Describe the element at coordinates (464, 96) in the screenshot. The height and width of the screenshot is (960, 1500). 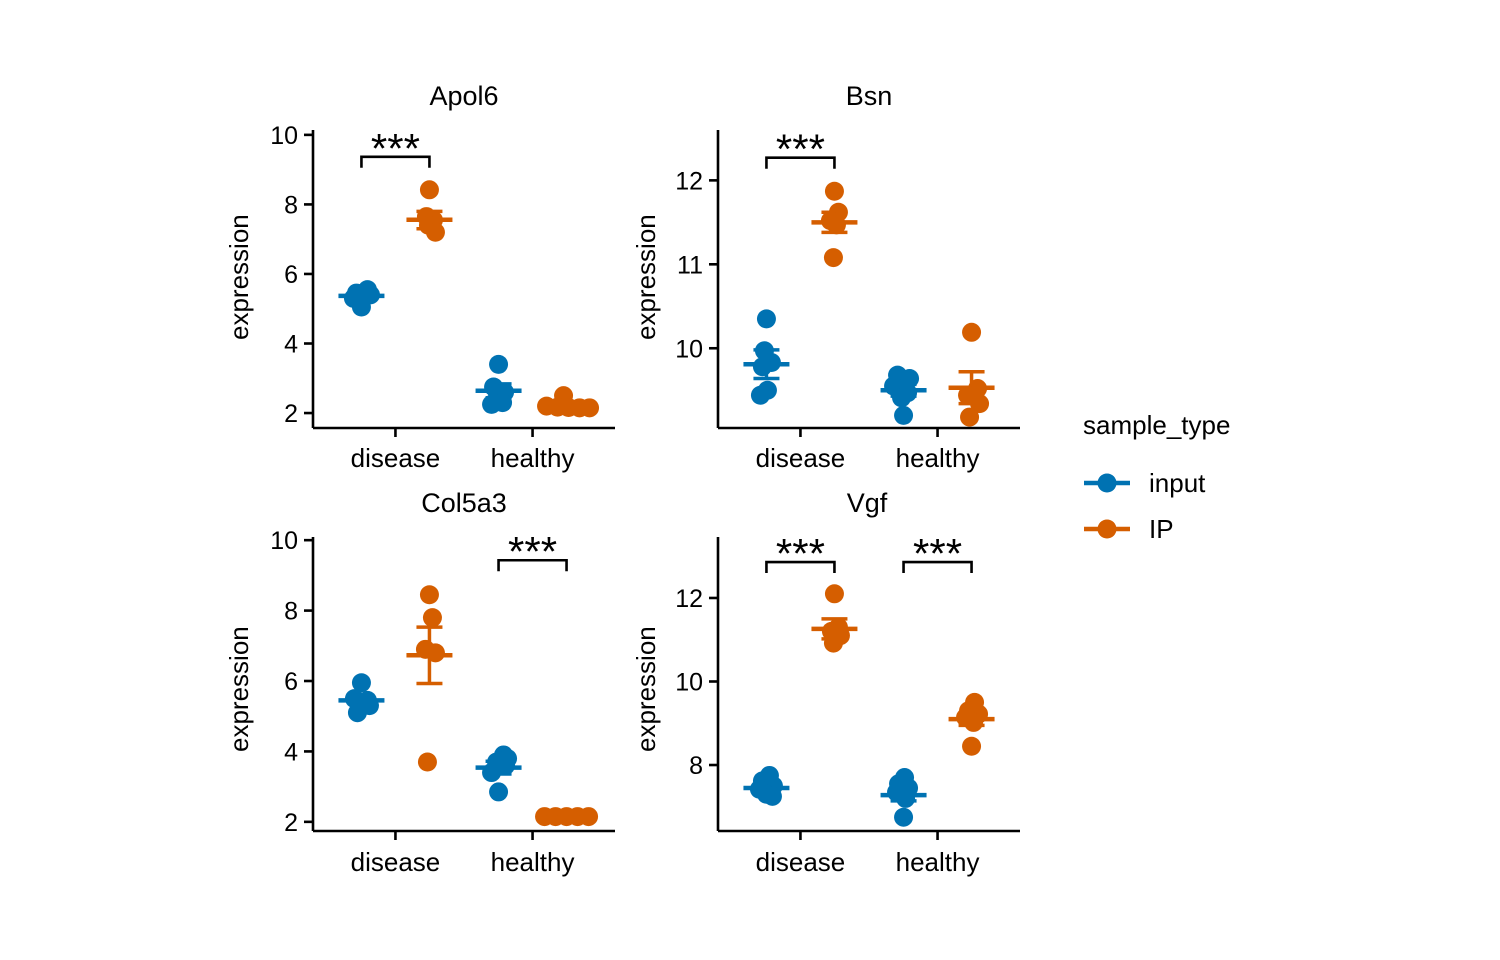
I see `panel-title-apol6: Apol6` at that location.